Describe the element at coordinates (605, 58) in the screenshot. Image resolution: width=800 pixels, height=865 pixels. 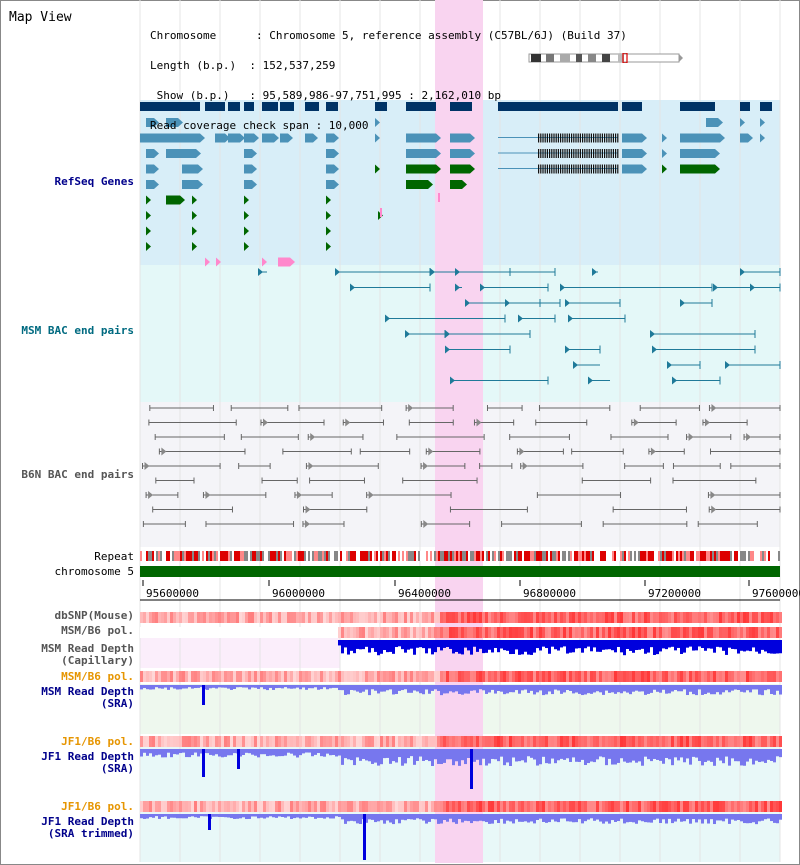
I see `chromosome-ideogram` at that location.